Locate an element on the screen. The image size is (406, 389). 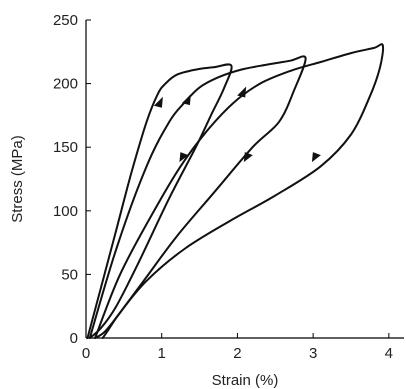
x-tick-label-1: 1 is located at coordinates (162, 353).